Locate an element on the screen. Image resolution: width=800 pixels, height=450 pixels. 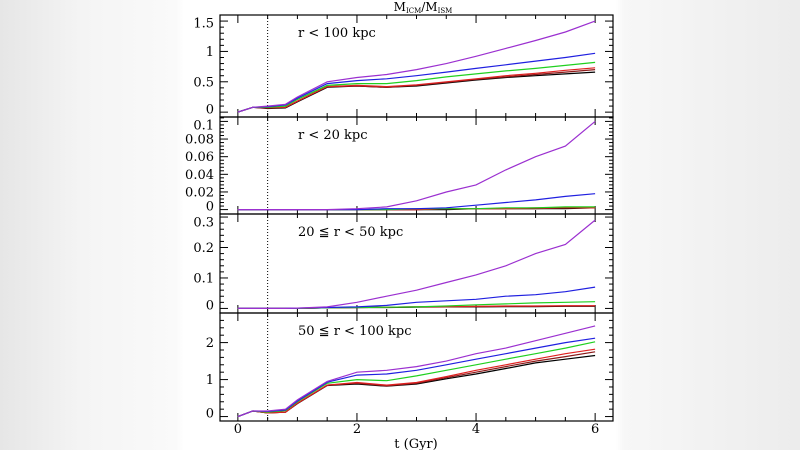
y-tick-label: 0.04 is located at coordinates (199, 175).